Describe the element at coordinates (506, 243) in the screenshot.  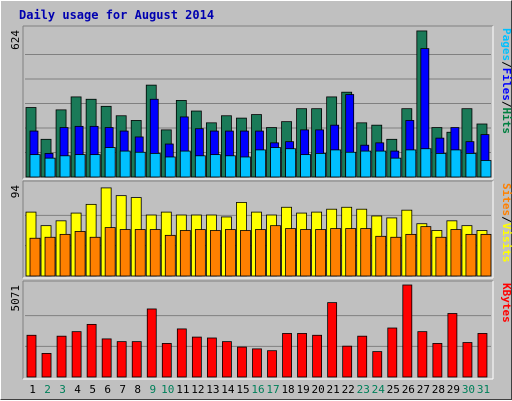
I see `legend-item: Visits` at that location.